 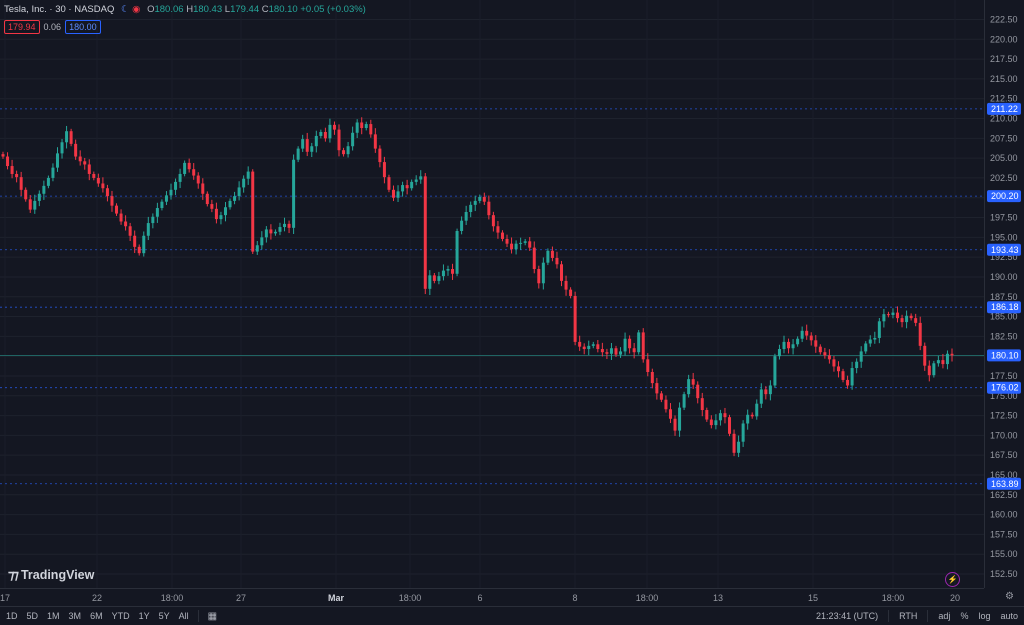 What do you see at coordinates (53, 616) in the screenshot?
I see `timeframe-button-1m: 1M` at bounding box center [53, 616].